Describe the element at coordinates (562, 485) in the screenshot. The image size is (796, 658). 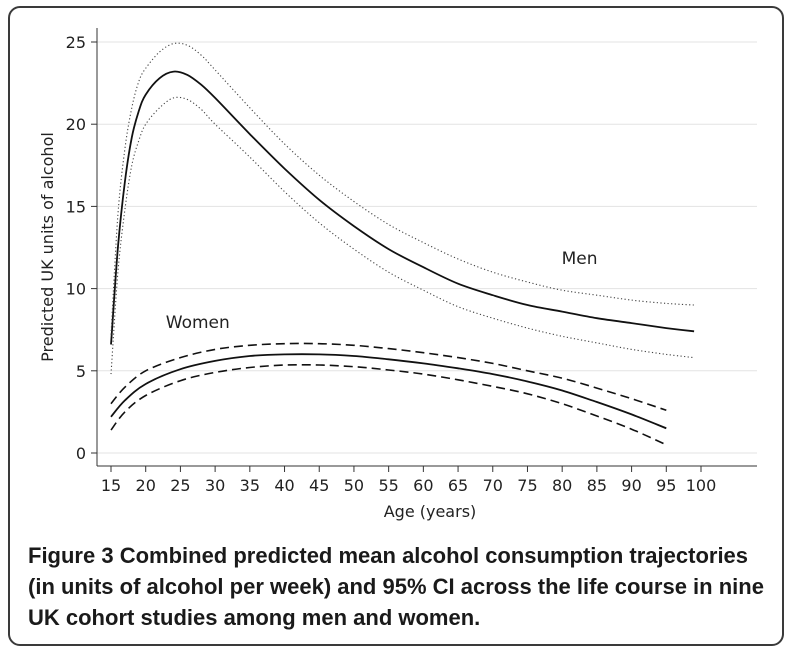
I see `x-tick-label: 80` at that location.